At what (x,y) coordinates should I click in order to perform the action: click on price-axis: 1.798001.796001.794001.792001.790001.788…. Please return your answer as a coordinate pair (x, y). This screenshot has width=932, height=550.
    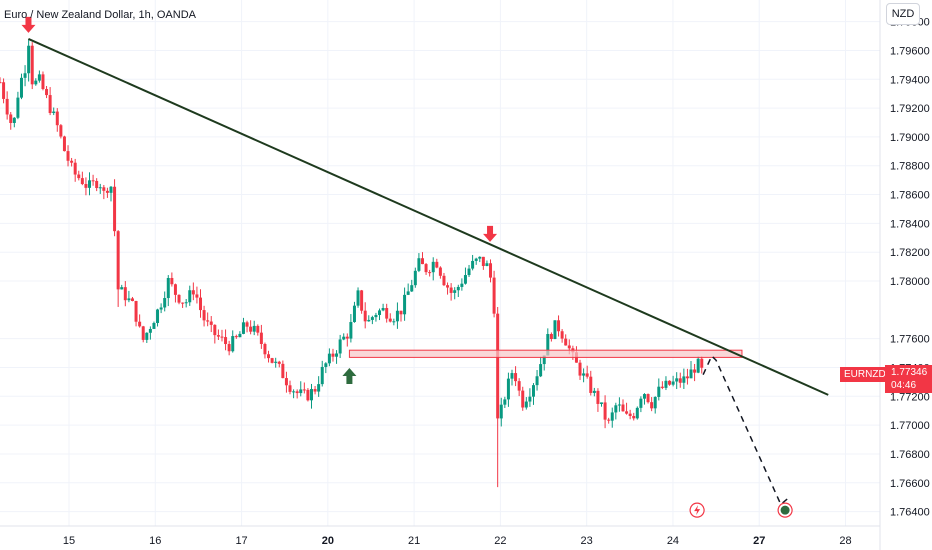
    Looking at the image, I should click on (910, 268).